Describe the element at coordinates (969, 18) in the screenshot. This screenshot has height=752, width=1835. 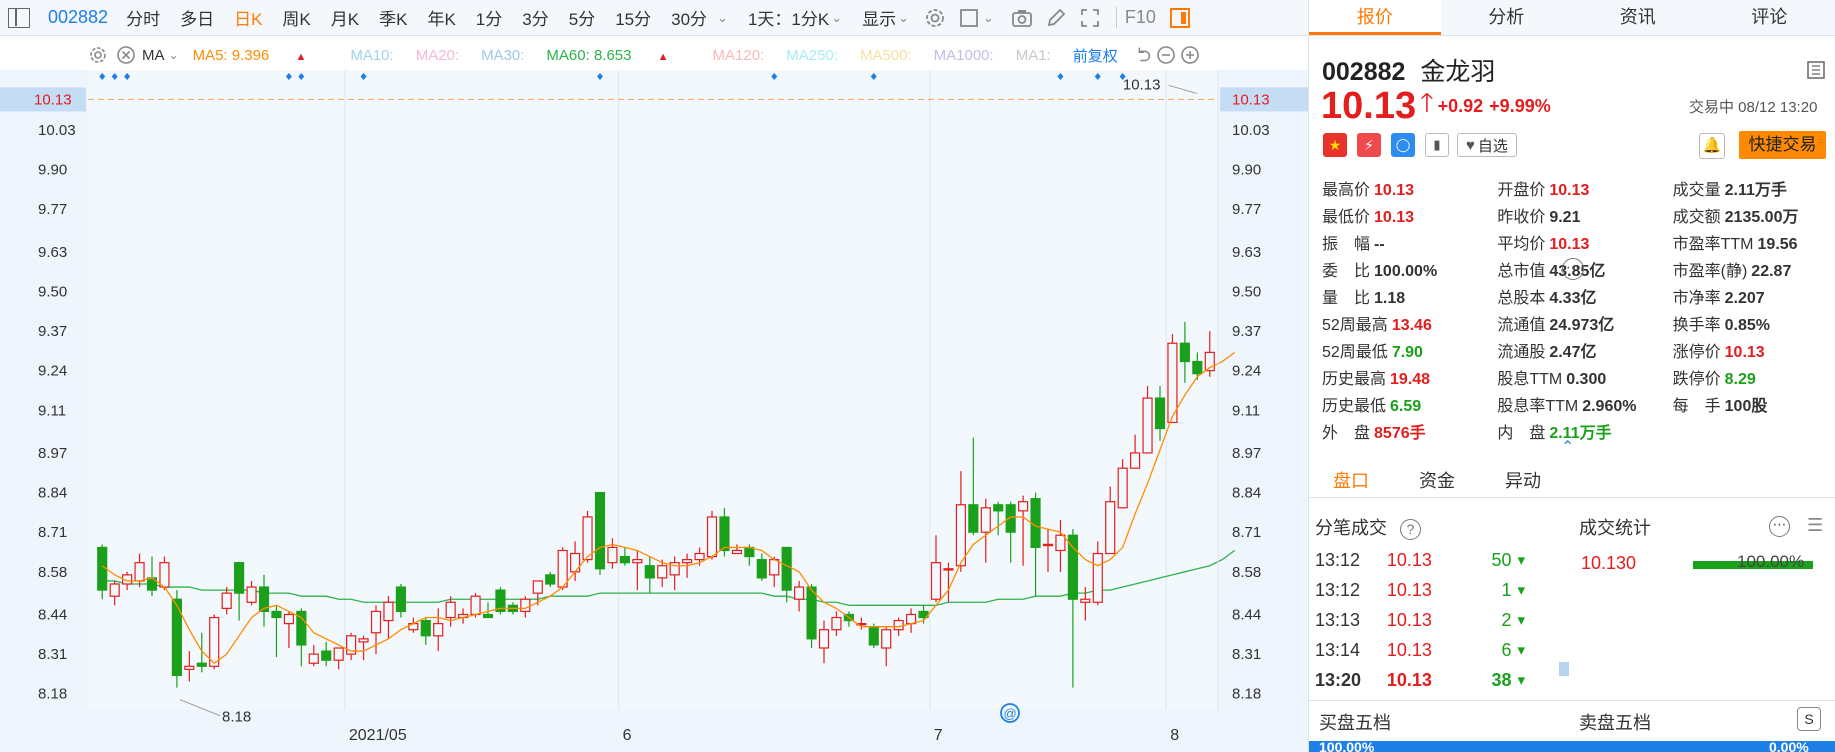
I see `window-icon` at that location.